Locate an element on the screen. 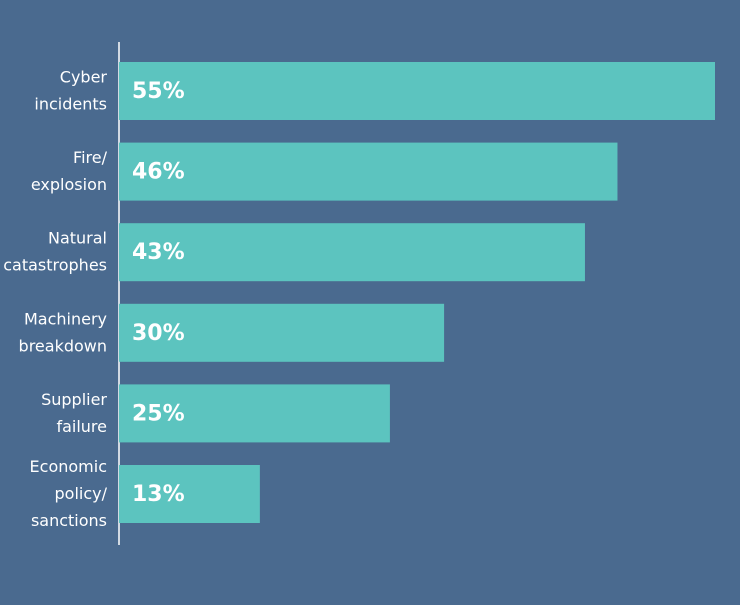 The width and height of the screenshot is (740, 605). category-label: Economic policy/sanctions is located at coordinates (69, 493).